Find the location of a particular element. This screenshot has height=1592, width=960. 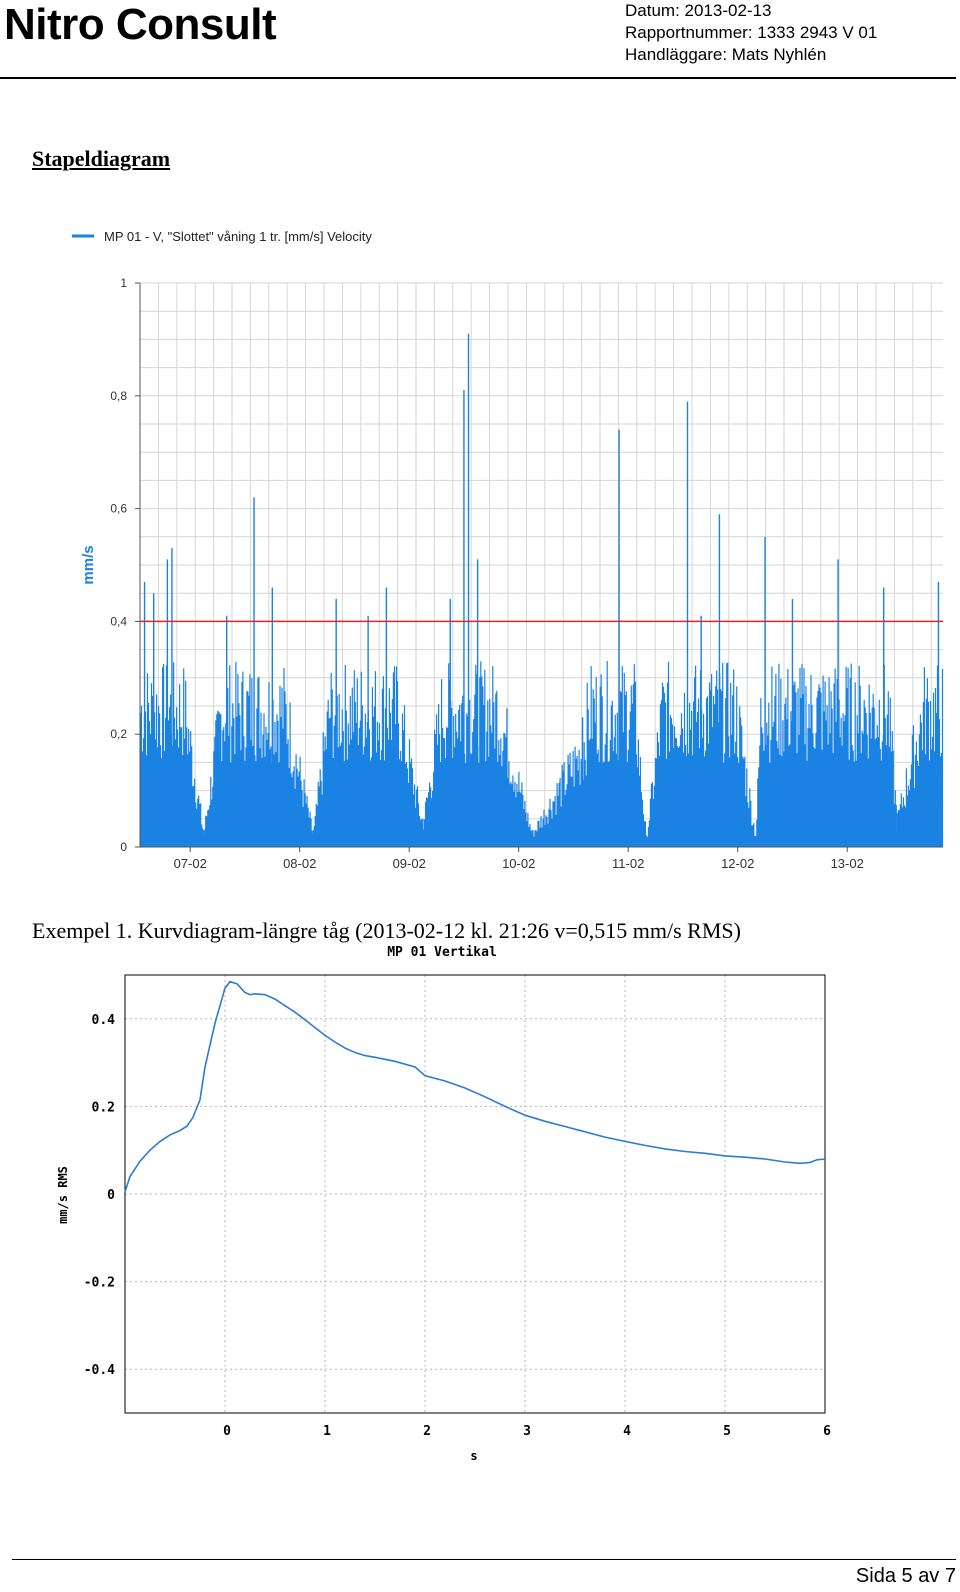

x-tick-label: 13-02 is located at coordinates (847, 863).